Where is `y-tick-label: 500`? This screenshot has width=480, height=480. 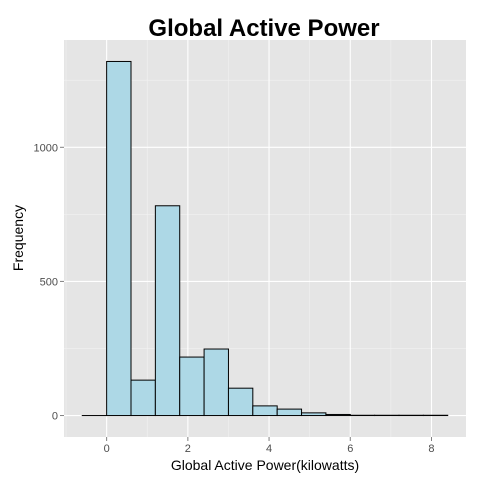 y-tick-label: 500 is located at coordinates (49, 282).